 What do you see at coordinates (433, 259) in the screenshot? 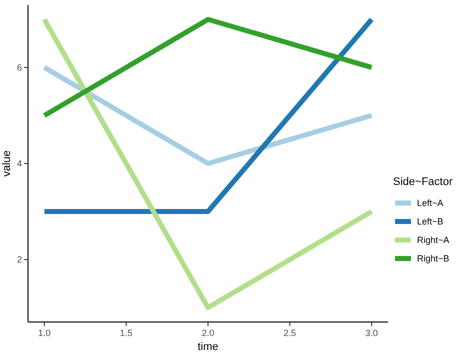
I see `legend-label: Right~B` at bounding box center [433, 259].